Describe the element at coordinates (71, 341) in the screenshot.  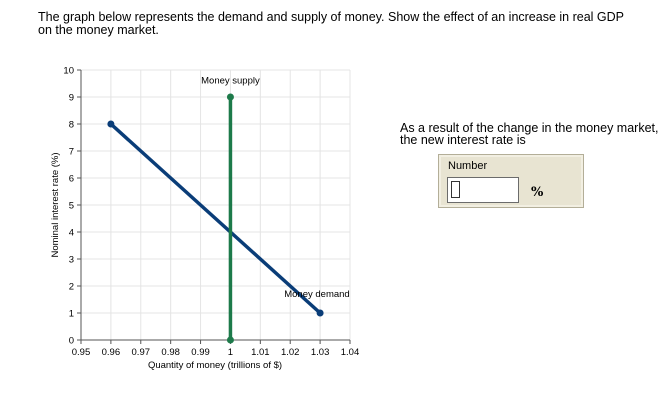
I see `y-tick-label: 0` at that location.